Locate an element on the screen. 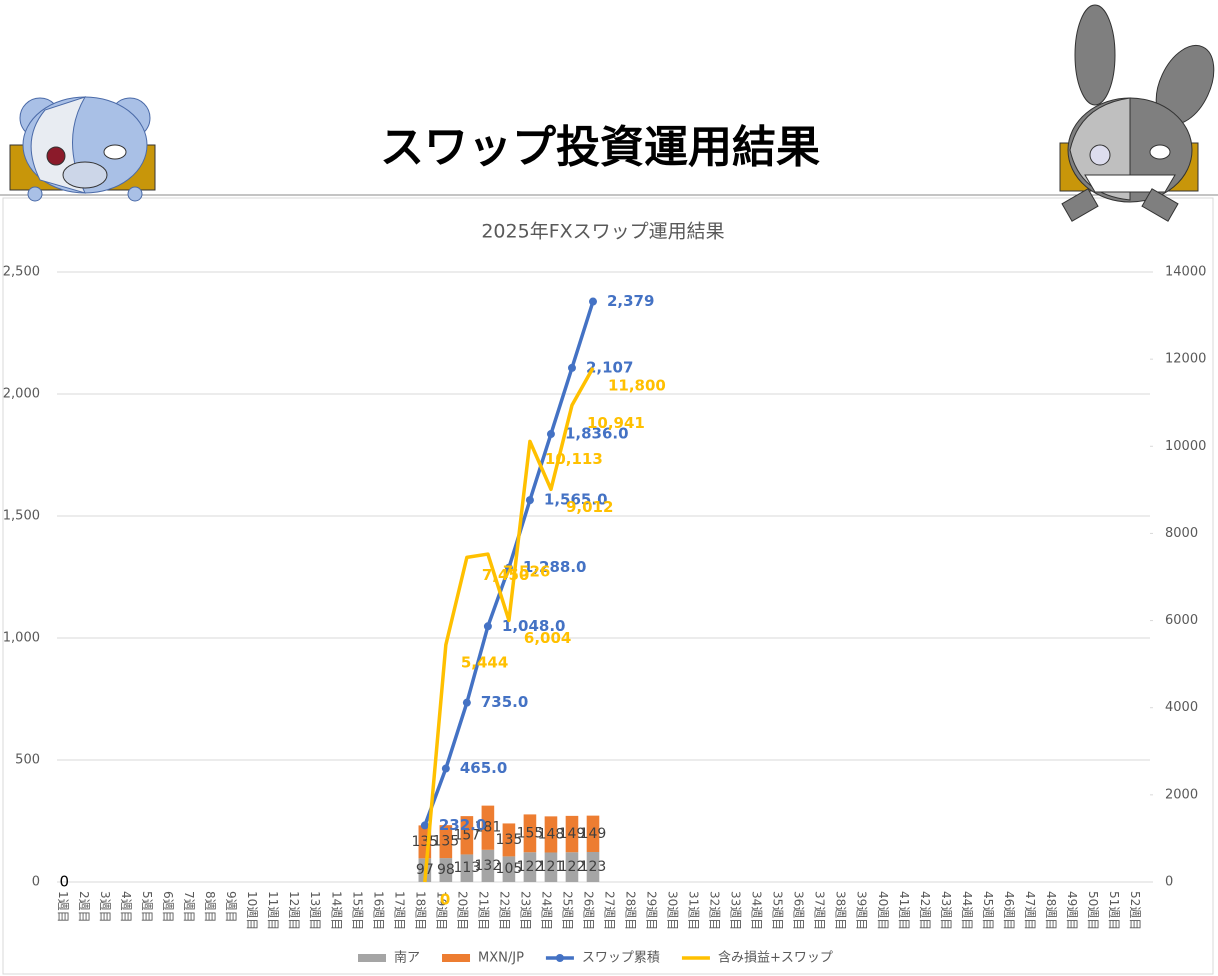 This screenshot has height=976, width=1218. y2-tick-label: 12000 is located at coordinates (1185, 359).